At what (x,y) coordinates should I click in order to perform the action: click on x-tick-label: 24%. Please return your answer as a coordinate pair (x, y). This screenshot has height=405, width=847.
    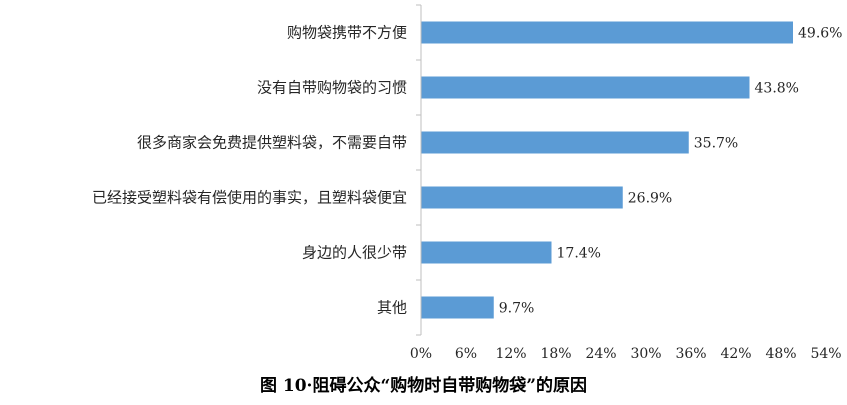
    Looking at the image, I should click on (600, 354).